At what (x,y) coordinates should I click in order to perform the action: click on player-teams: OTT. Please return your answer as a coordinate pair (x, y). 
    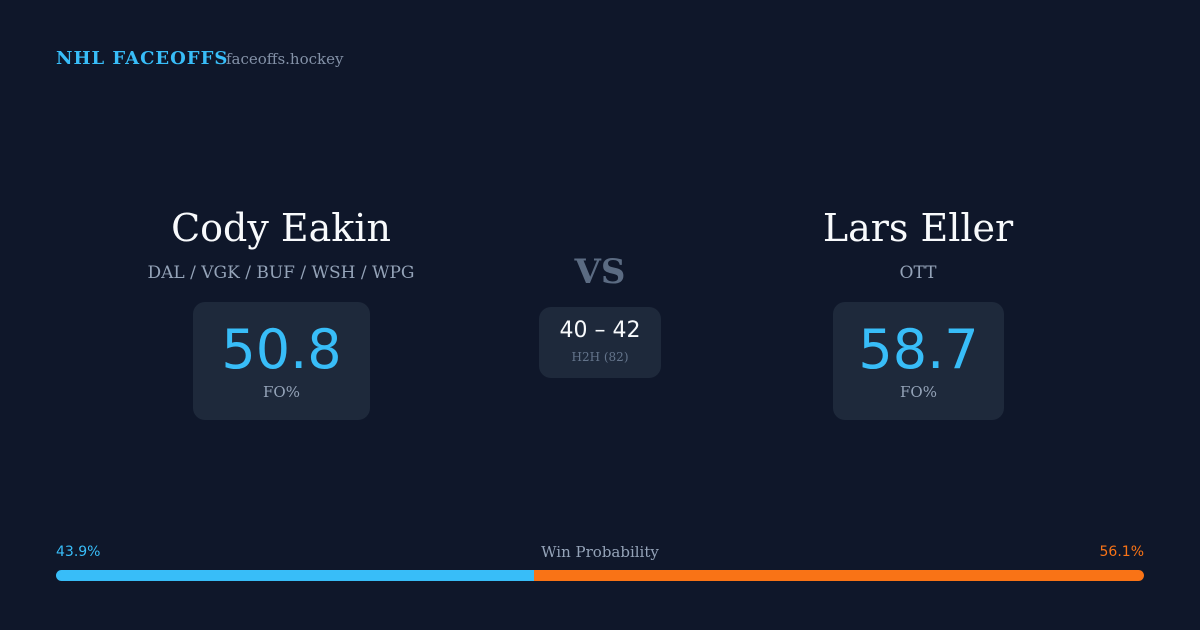
    Looking at the image, I should click on (918, 273).